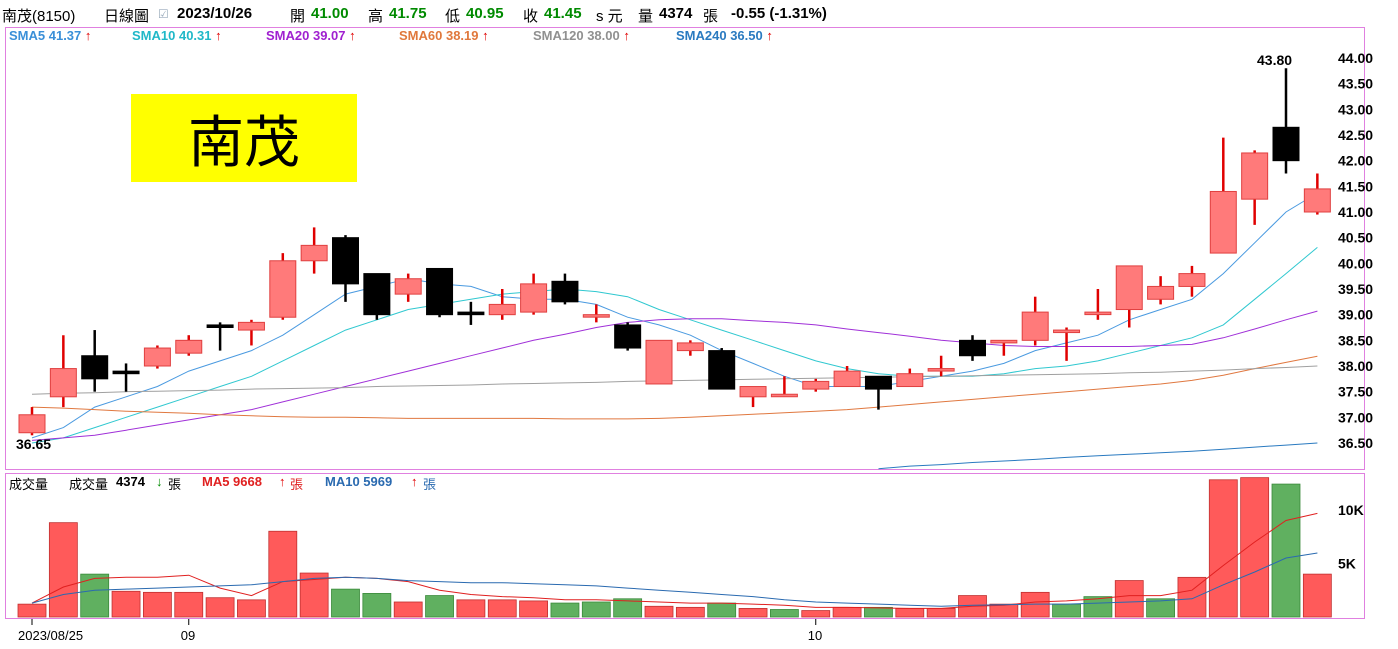 The height and width of the screenshot is (649, 1398). Describe the element at coordinates (1347, 563) in the screenshot. I see `volume-tick-label: 5K` at that location.